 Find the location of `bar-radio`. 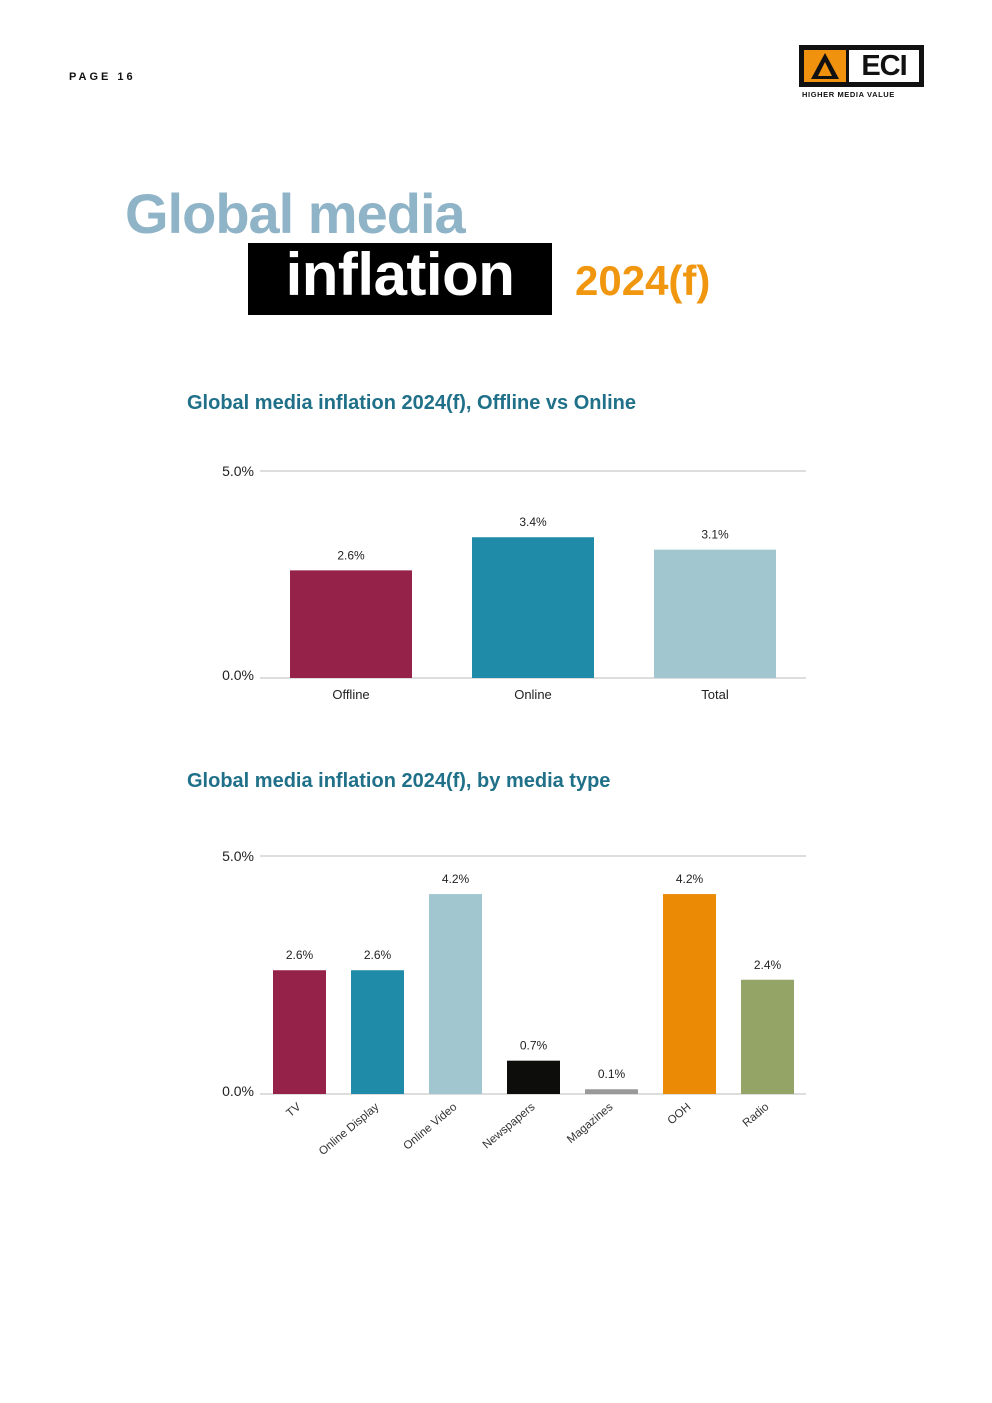

bar-radio is located at coordinates (767, 1036).